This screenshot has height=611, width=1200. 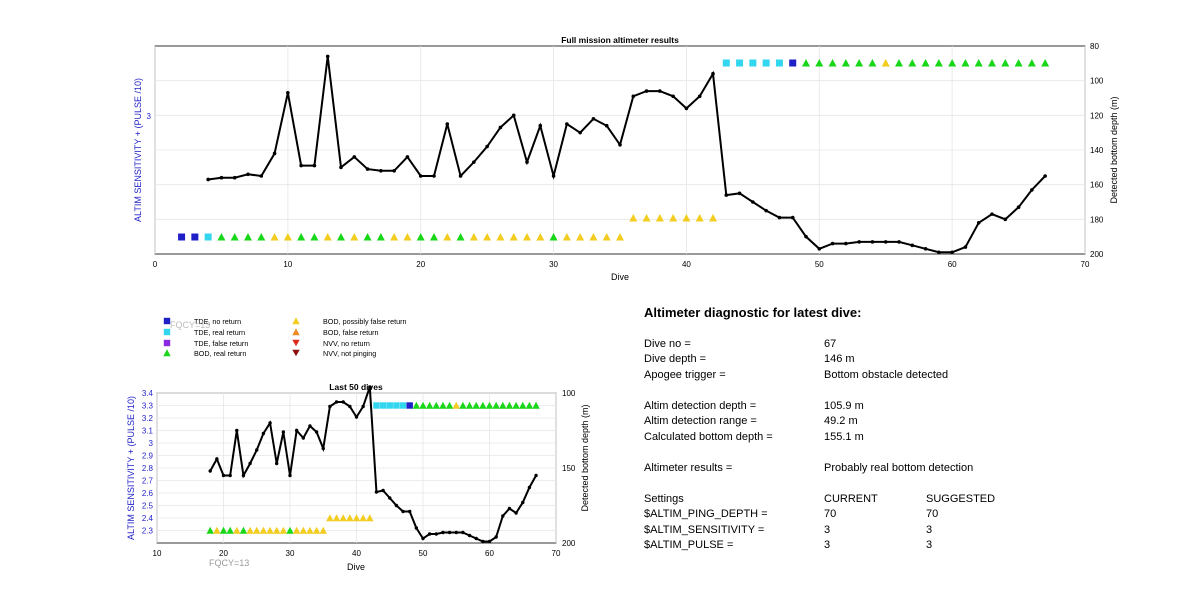 I want to click on ping-depth-suggested: 70, so click(x=932, y=514).